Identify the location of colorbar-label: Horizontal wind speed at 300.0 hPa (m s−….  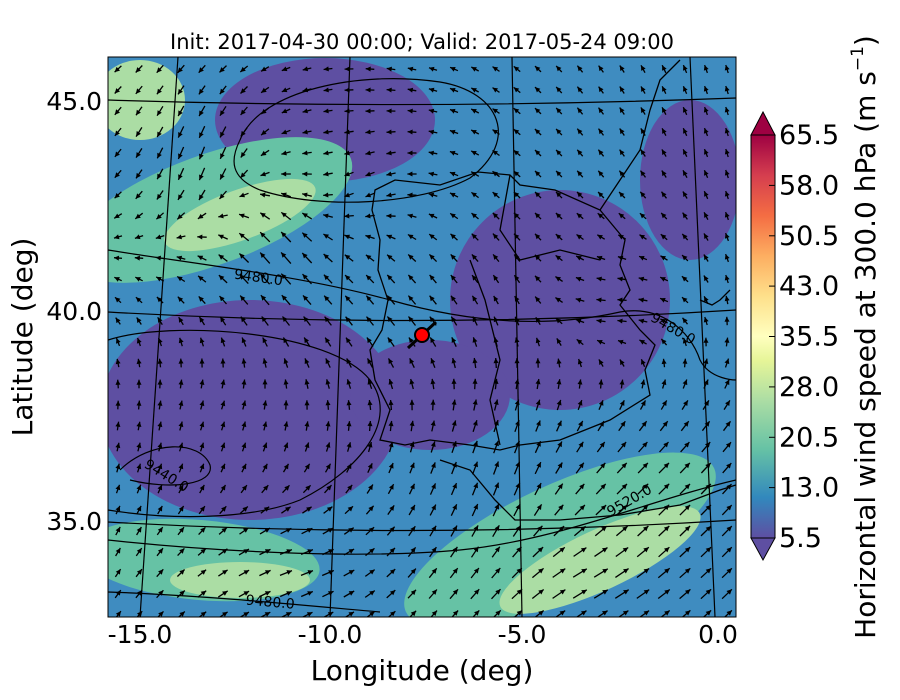
(865, 337).